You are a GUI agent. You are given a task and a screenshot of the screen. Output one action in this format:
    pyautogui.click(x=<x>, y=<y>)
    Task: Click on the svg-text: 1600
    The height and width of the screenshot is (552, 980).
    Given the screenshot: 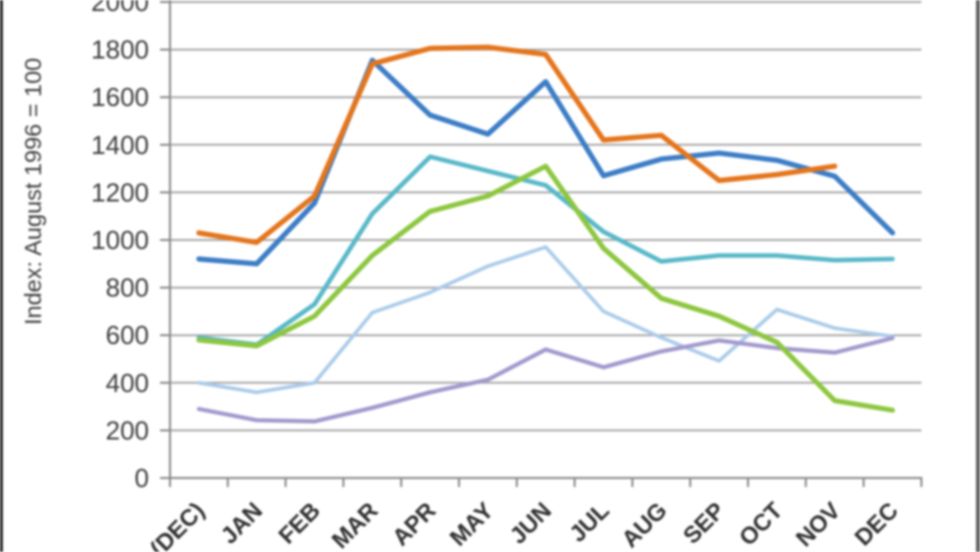 What is the action you would take?
    pyautogui.click(x=120, y=97)
    